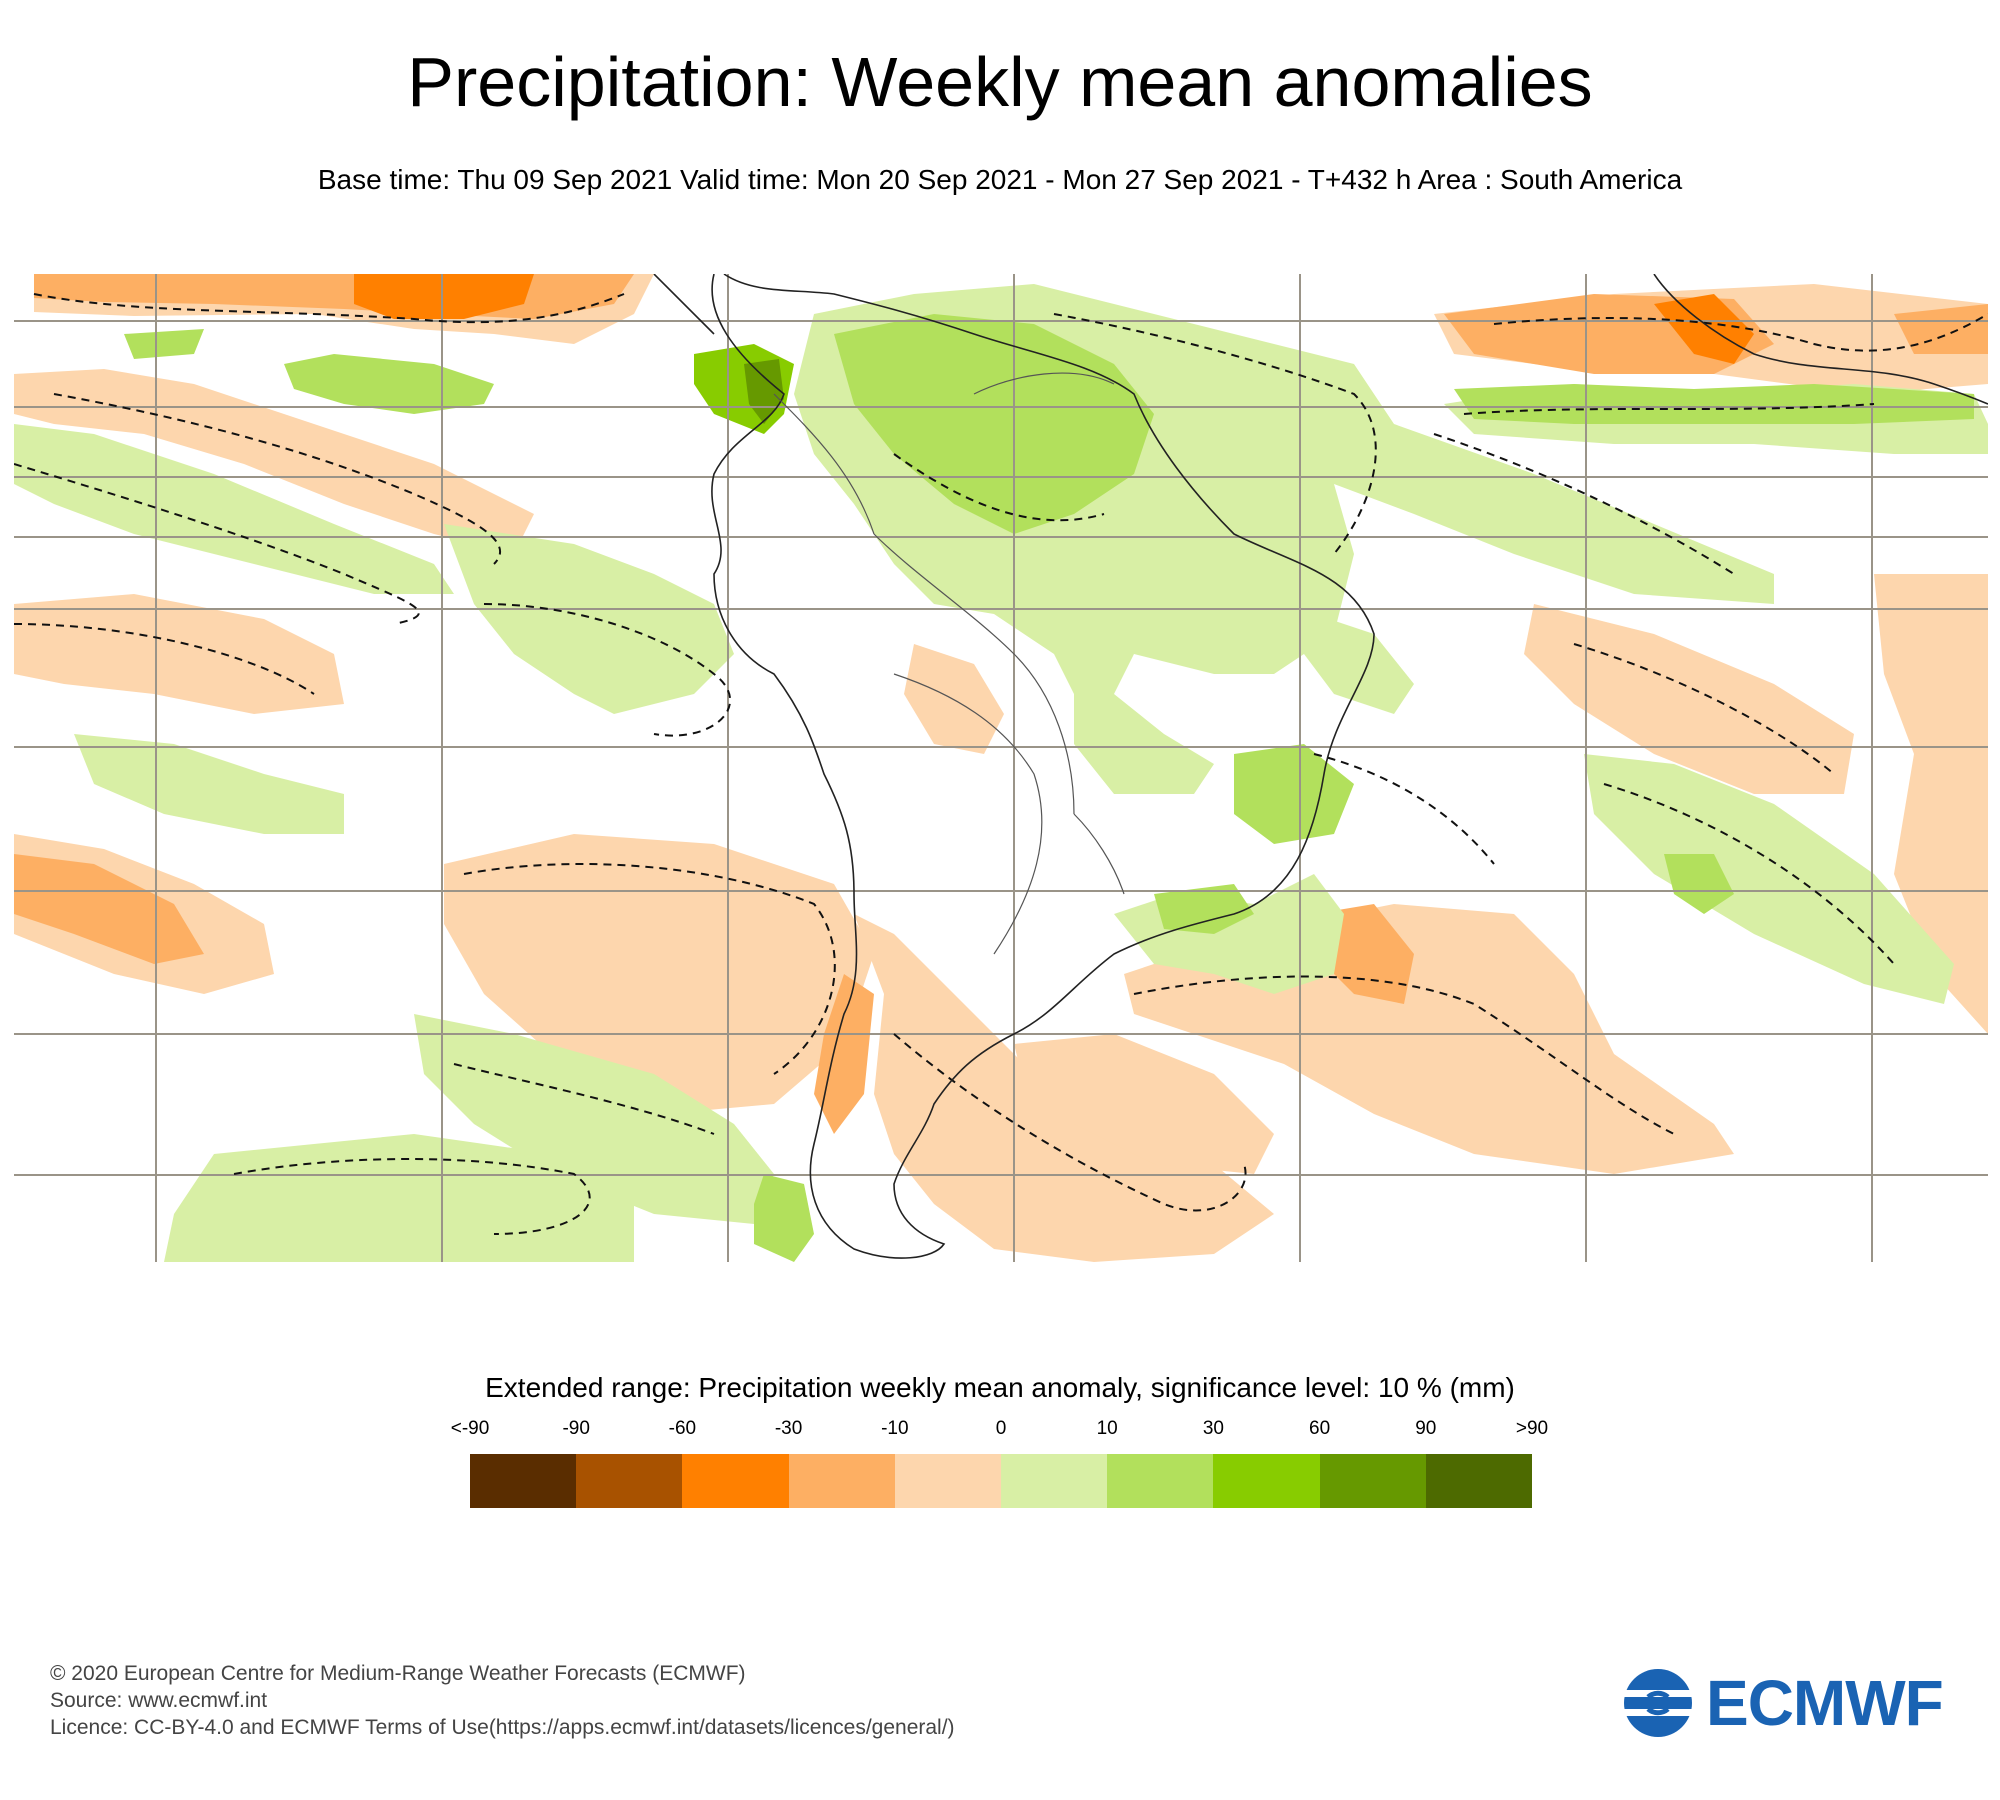  What do you see at coordinates (1820, 339) in the screenshot?
I see `africa-coastline` at bounding box center [1820, 339].